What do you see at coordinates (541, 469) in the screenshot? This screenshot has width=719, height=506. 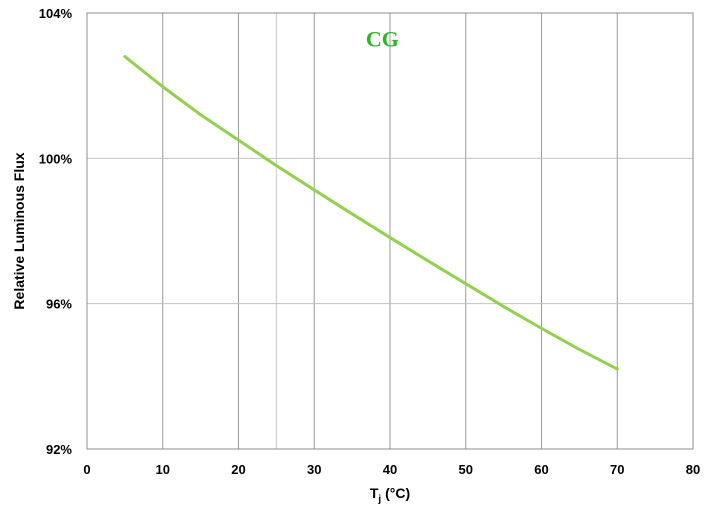 I see `x-tick-label: 60` at bounding box center [541, 469].